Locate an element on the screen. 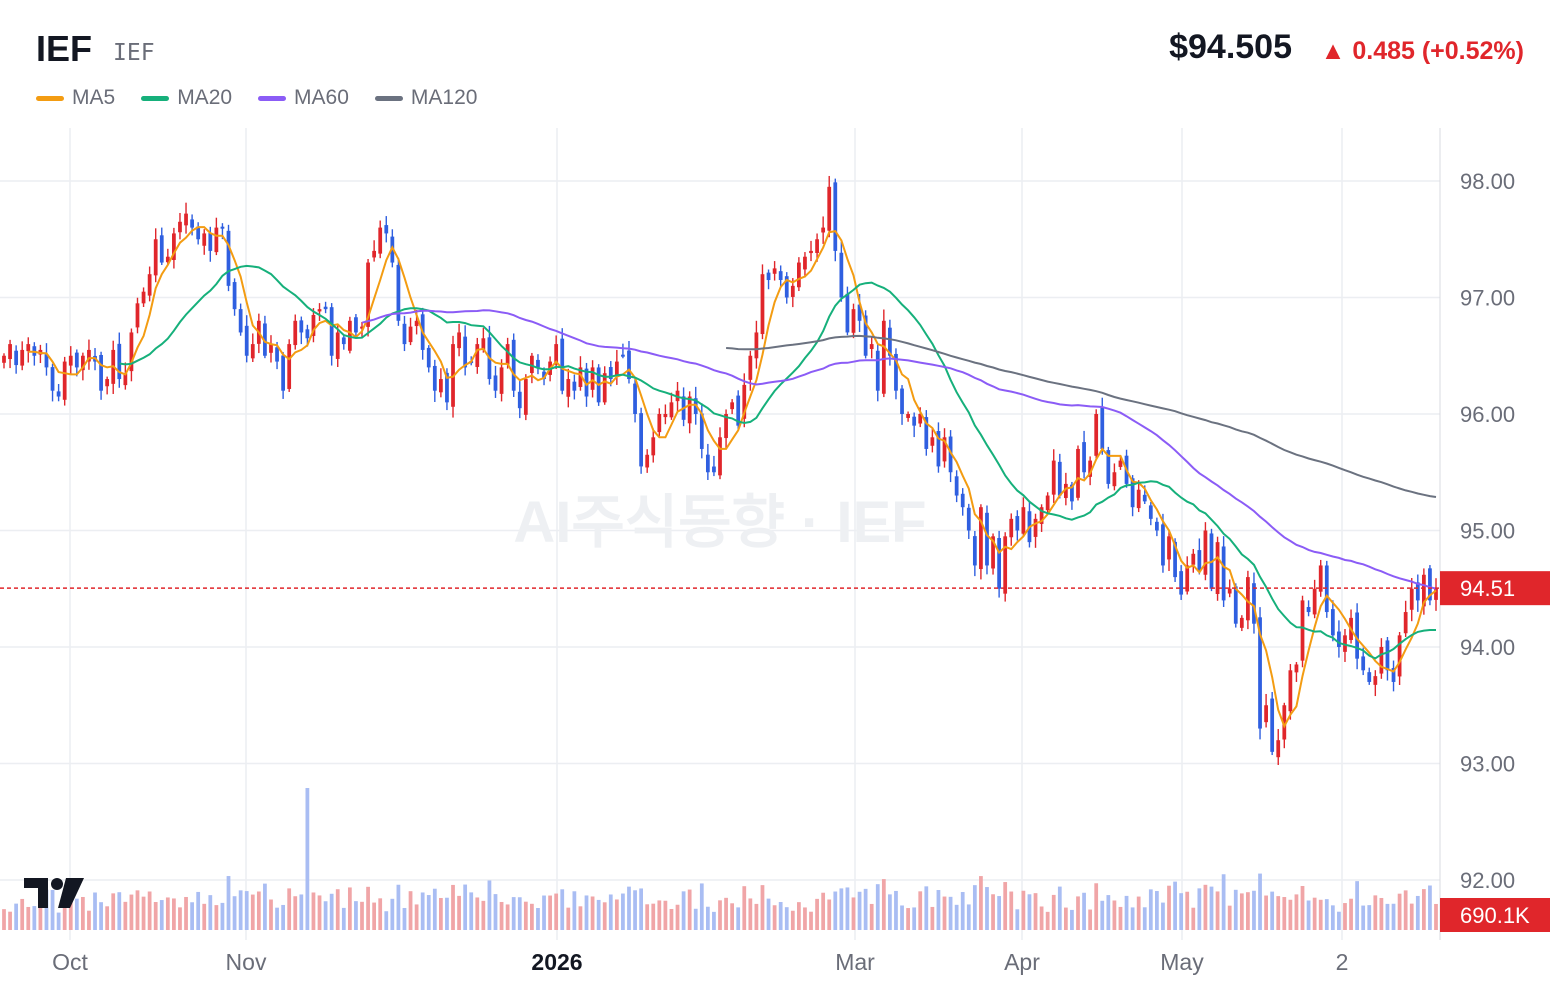 The image size is (1560, 988). legend-ma20: MA20 is located at coordinates (186, 98).